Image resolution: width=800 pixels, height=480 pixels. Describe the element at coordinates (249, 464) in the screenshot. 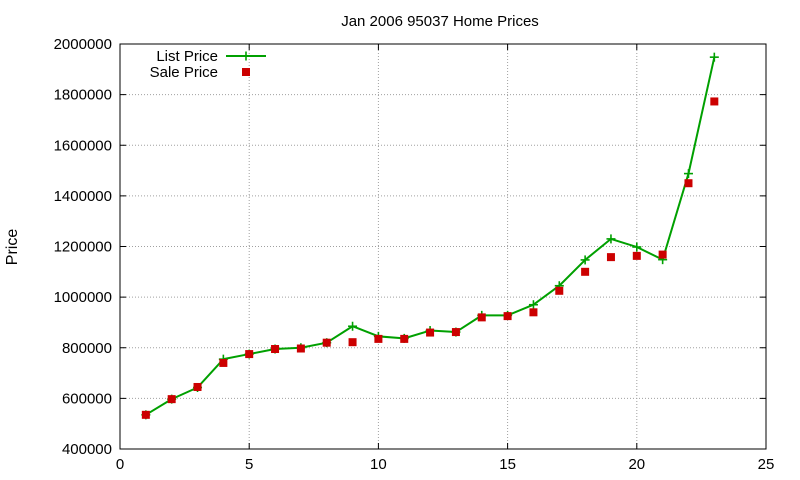

I see `x-tick-label: 5` at that location.